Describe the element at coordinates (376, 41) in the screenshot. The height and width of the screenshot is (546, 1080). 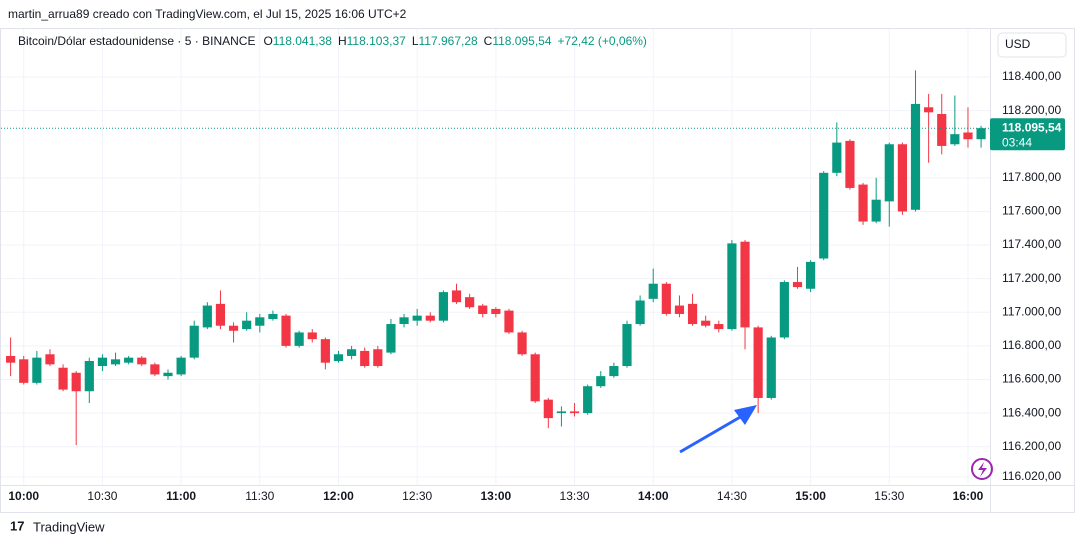
I see `legend-value: 118.103,37` at that location.